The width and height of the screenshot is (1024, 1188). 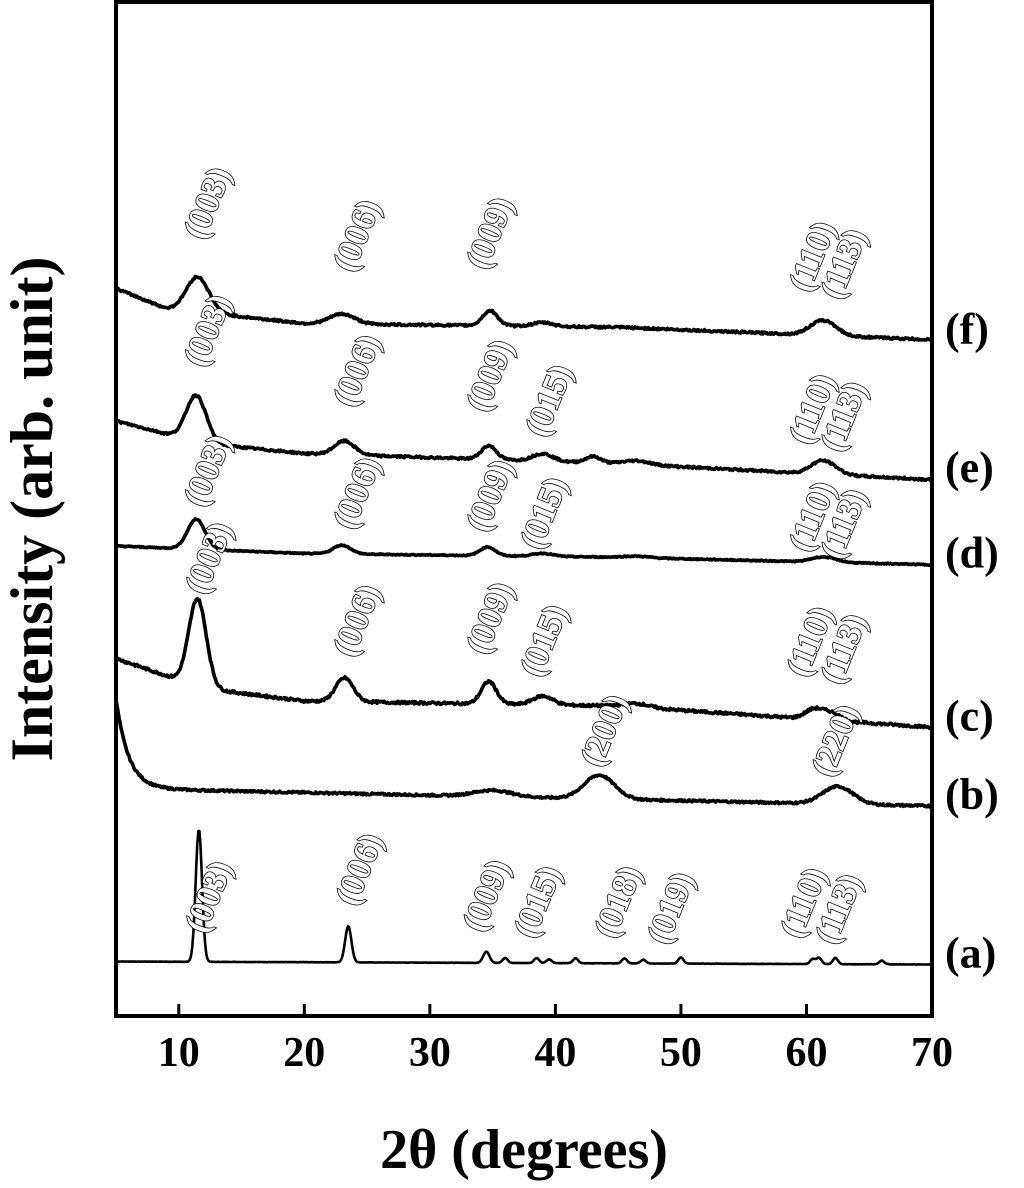 I want to click on trace-label: (f), so click(x=967, y=328).